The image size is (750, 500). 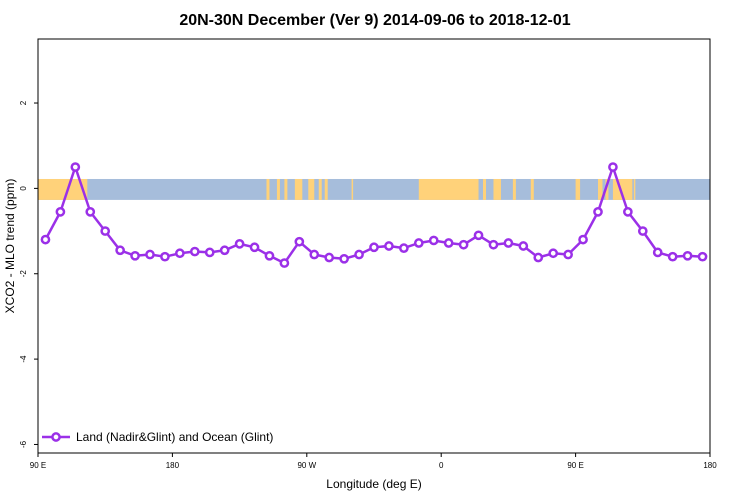 I want to click on legend: Land (Nadir&Glint) and Ocean (Glint), so click(x=157, y=437).